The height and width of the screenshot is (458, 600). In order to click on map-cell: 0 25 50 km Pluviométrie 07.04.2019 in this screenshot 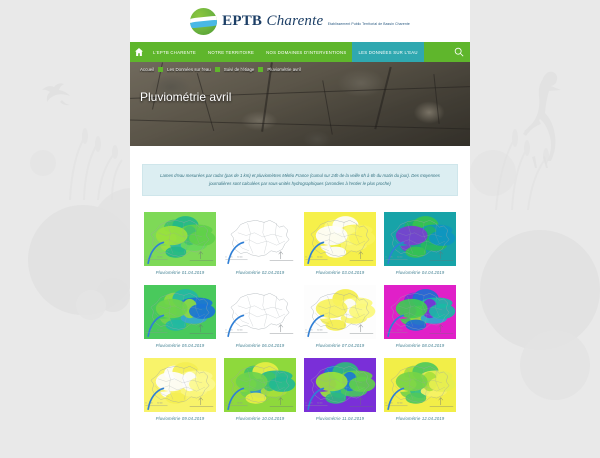, I will do `click(340, 316)`.